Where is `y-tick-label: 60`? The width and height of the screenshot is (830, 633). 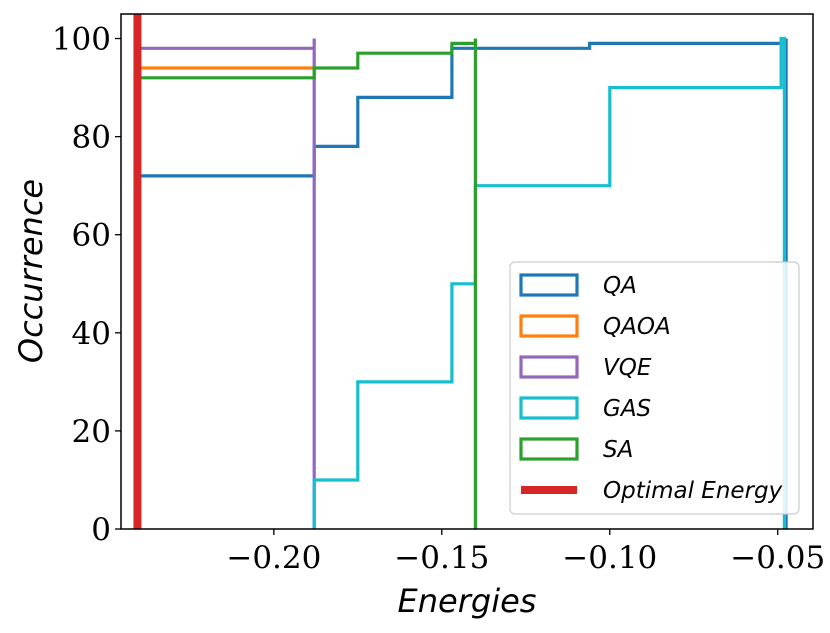 y-tick-label: 60 is located at coordinates (91, 236).